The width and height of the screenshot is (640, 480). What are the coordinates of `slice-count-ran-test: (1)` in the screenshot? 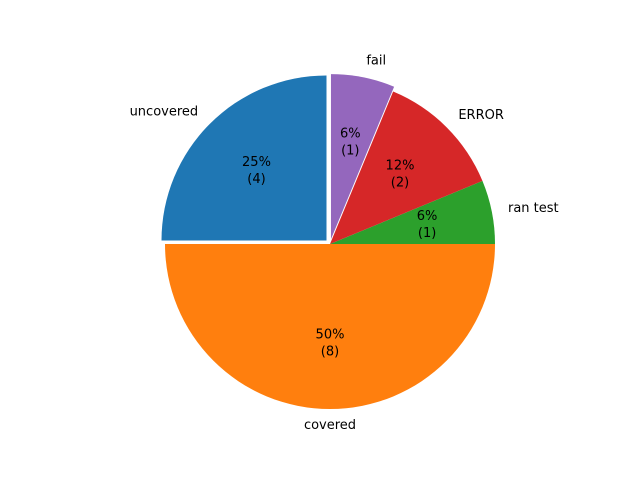 It's located at (427, 233).